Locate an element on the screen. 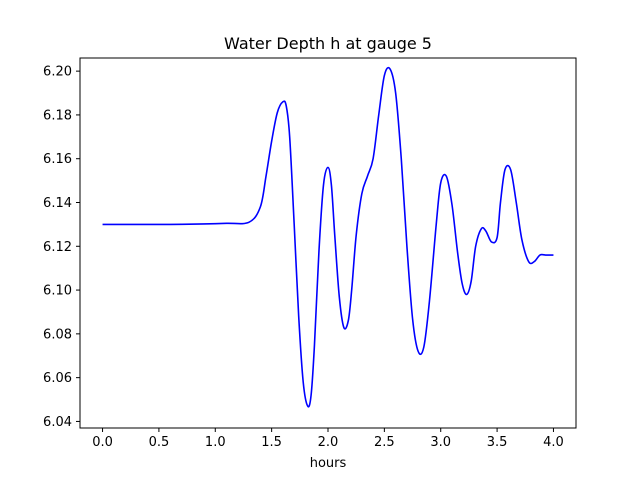 The image size is (640, 480). y-tick-label: 6.18 is located at coordinates (57, 115).